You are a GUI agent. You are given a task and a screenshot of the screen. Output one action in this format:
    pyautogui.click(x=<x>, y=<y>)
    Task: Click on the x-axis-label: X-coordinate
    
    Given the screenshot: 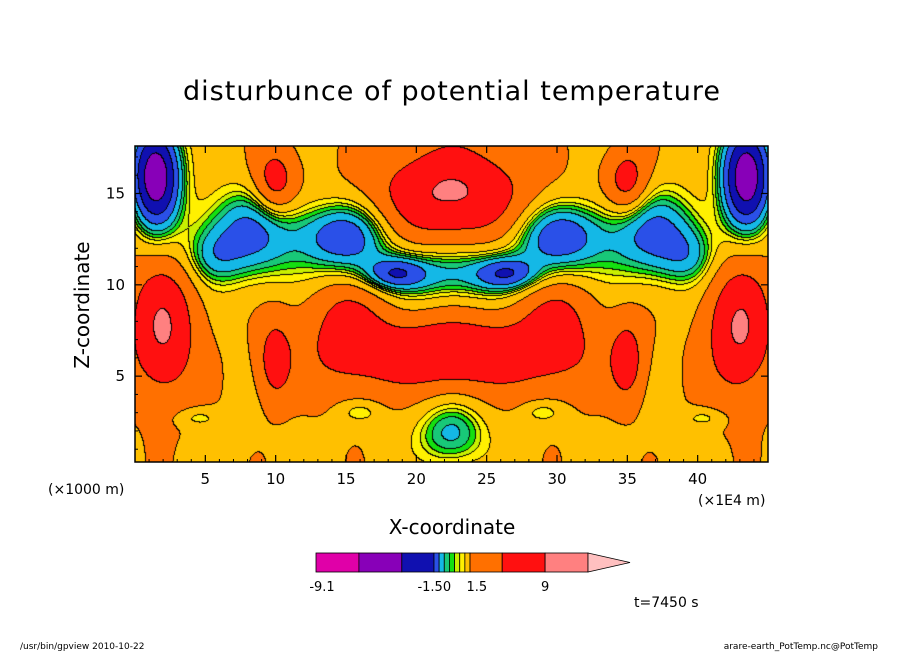 What is the action you would take?
    pyautogui.click(x=452, y=527)
    